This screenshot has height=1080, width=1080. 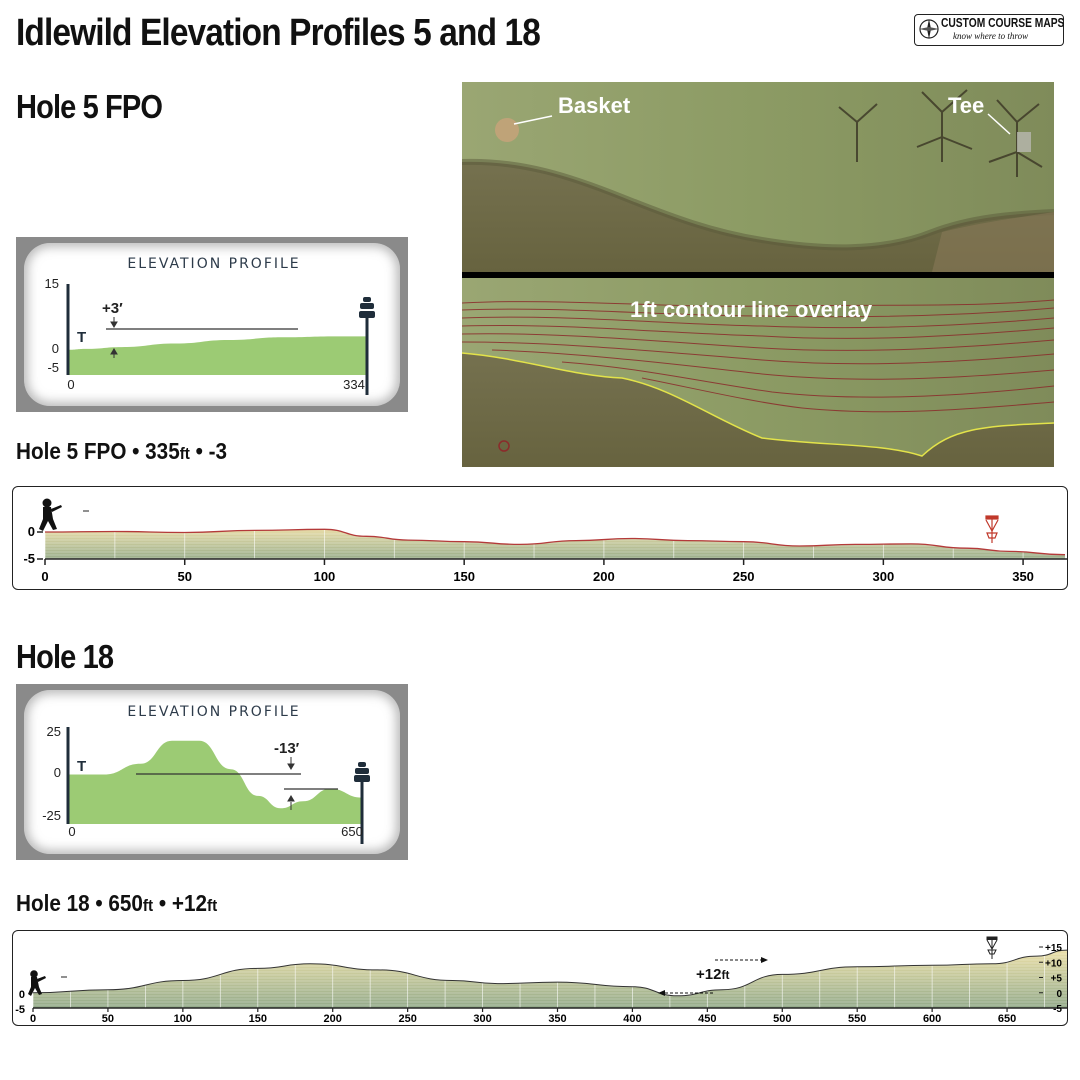 I want to click on custom-course-maps-logo: CUSTOM COURSE MAPS know where to throw, so click(x=989, y=30).